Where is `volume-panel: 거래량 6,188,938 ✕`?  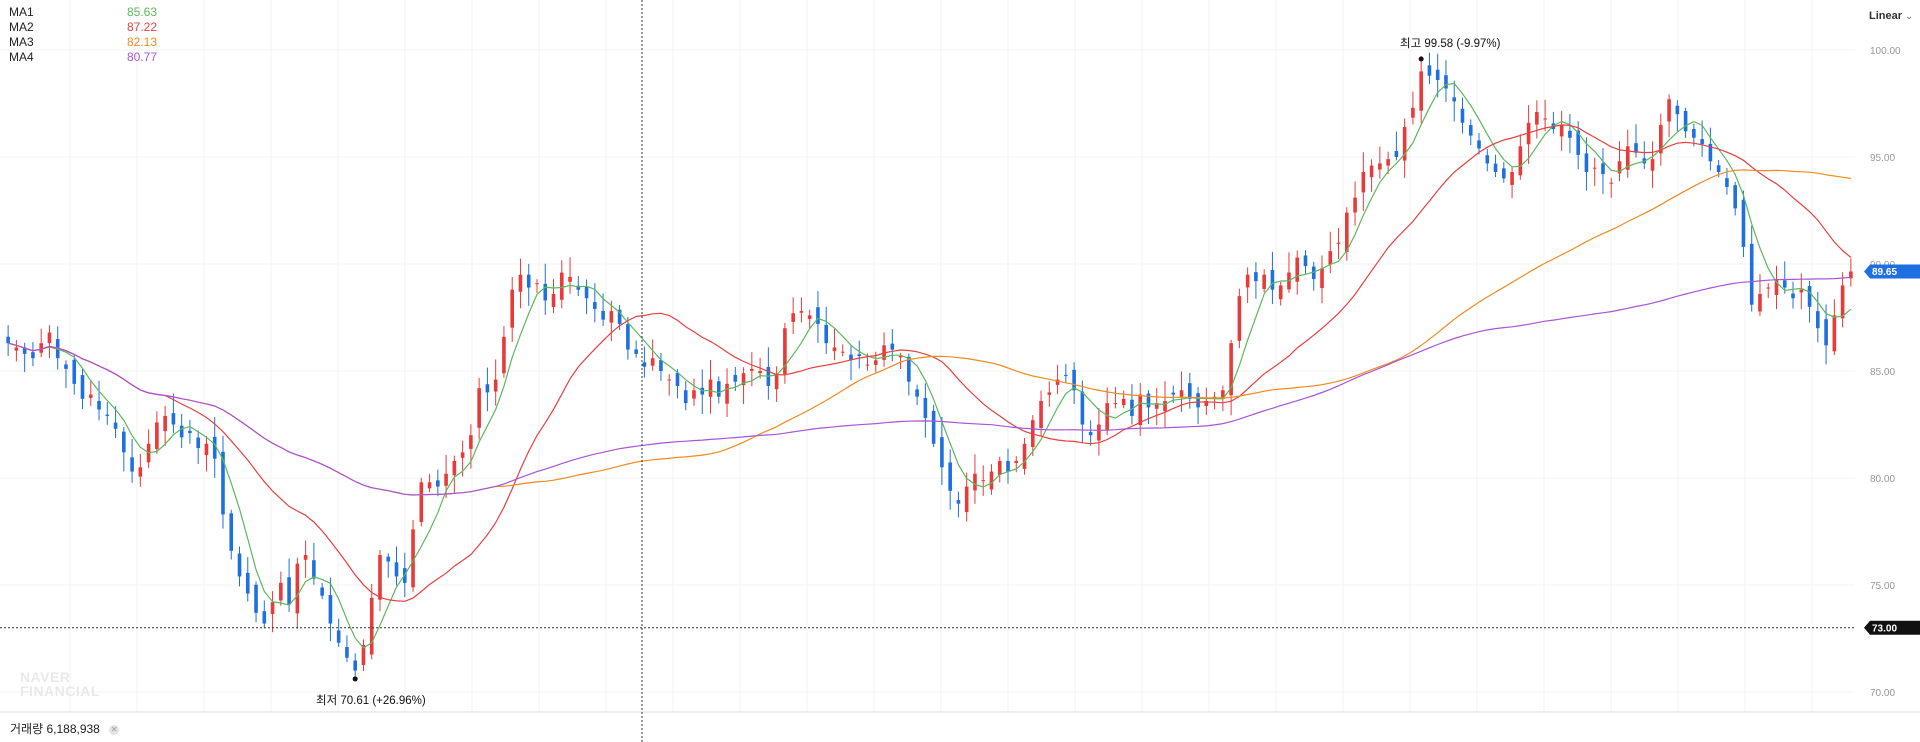
volume-panel: 거래량 6,188,938 ✕ is located at coordinates (930, 727).